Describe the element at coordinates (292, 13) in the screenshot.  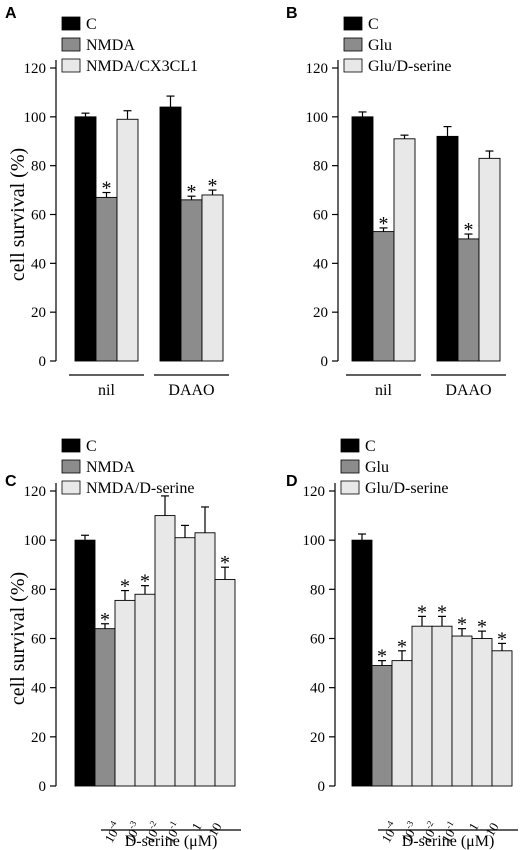
I see `panel-letter: B` at that location.